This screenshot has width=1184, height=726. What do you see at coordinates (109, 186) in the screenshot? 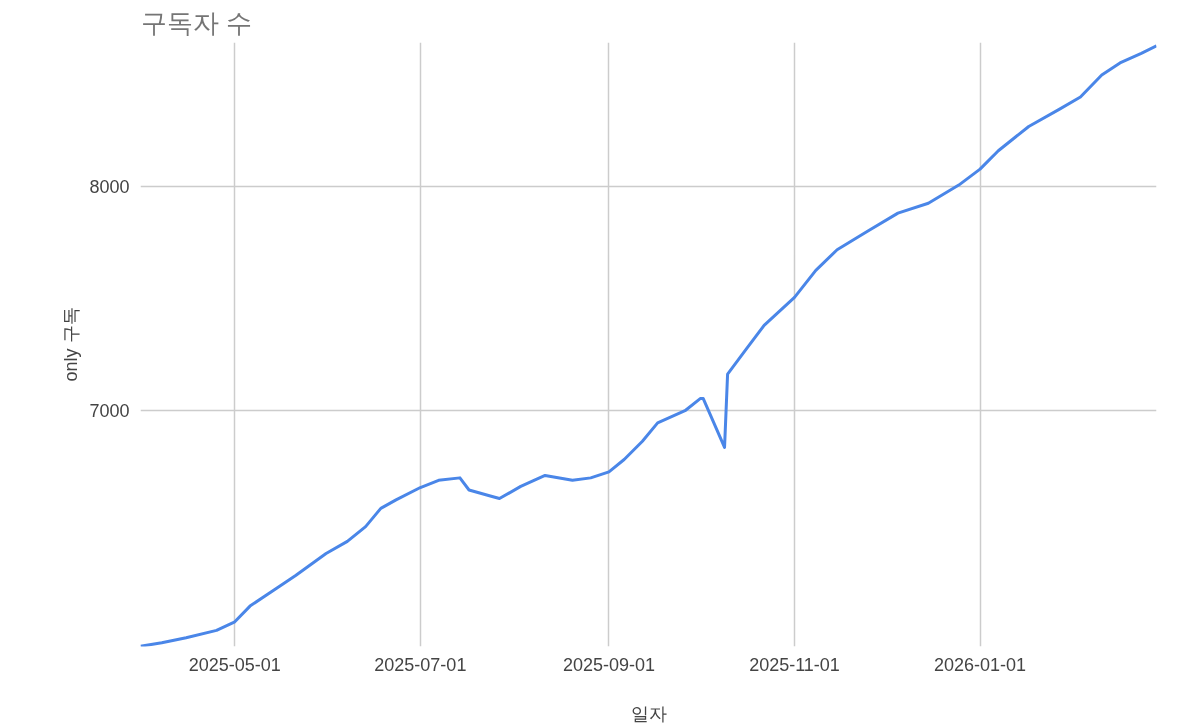
I see `y-tick-label: 8000` at bounding box center [109, 186].